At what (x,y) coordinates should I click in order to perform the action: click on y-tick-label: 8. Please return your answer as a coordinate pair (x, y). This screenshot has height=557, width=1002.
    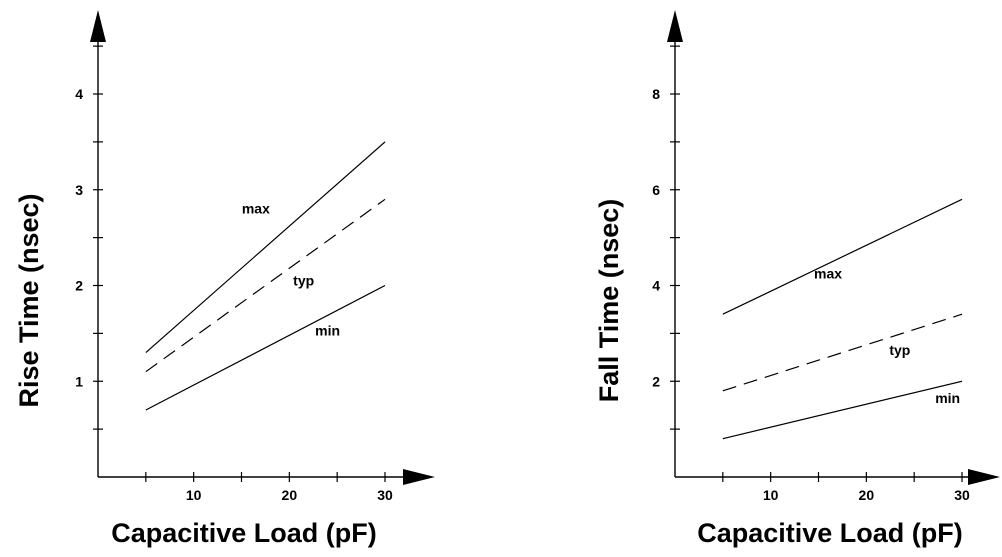
    Looking at the image, I should click on (656, 94).